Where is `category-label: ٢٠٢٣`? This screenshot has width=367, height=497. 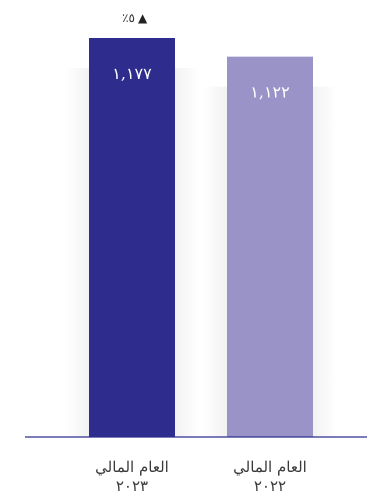 category-label: ٢٠٢٣ is located at coordinates (132, 486).